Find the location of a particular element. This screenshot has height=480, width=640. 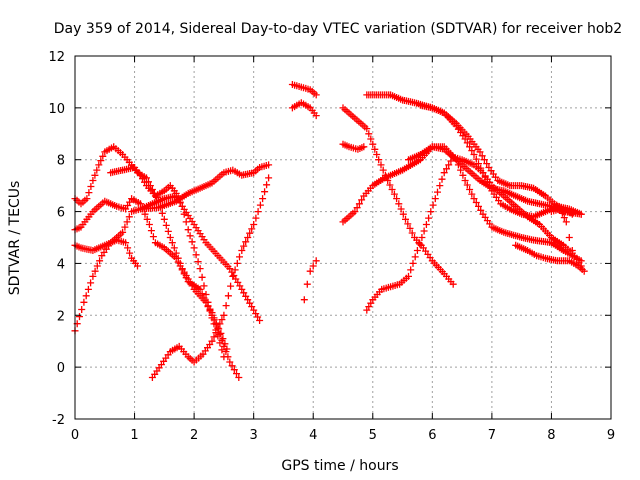

y-tick-label: 8 is located at coordinates (61, 161).